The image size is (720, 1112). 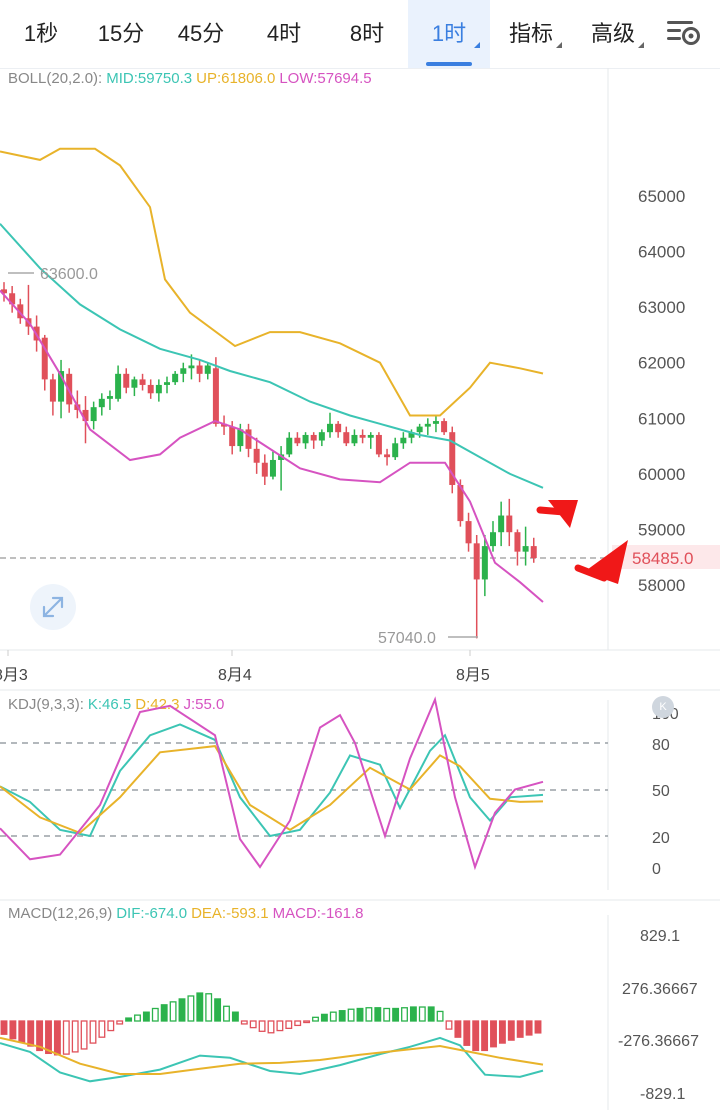 What do you see at coordinates (41, 34) in the screenshot?
I see `tab-1s: 1秒` at bounding box center [41, 34].